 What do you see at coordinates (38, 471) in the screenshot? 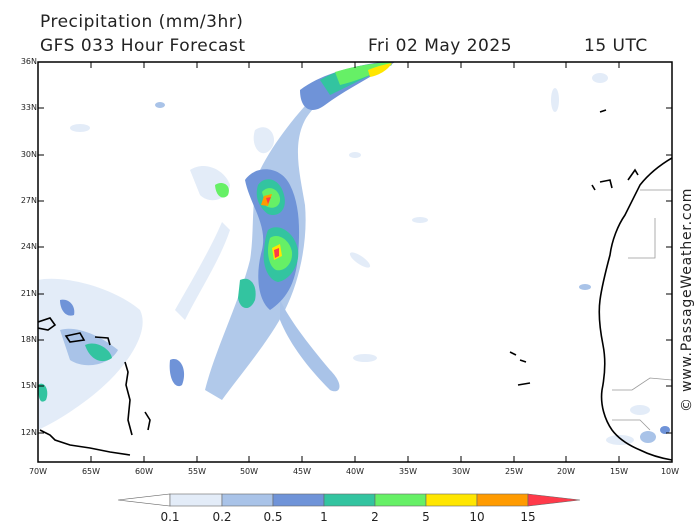
I see `lon-label: 70W` at bounding box center [38, 471].